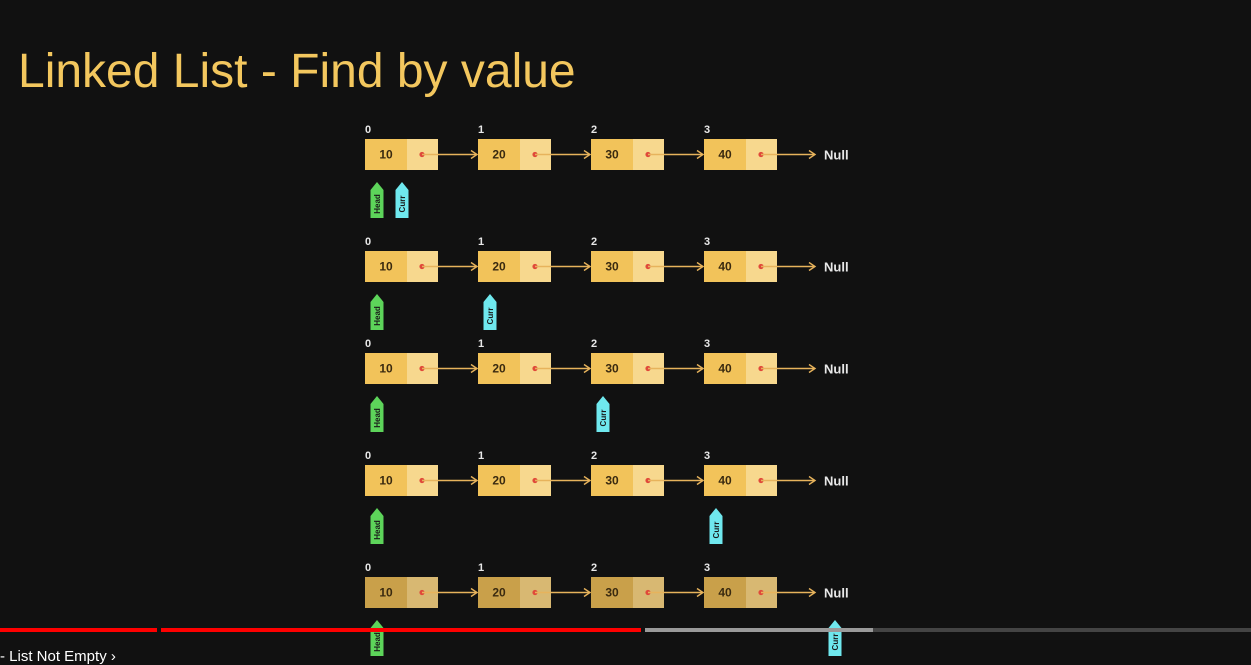  Describe the element at coordinates (297, 71) in the screenshot. I see `slide-title: Linked List - Find by value` at that location.